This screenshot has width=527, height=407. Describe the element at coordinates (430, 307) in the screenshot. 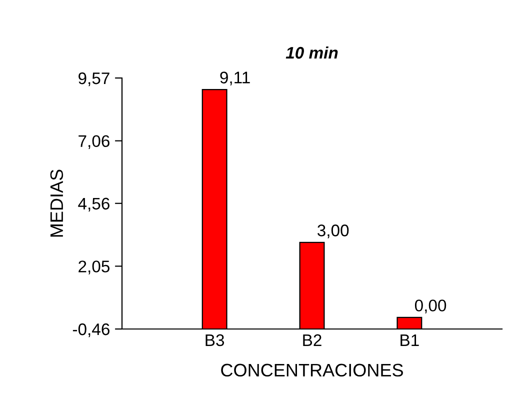

I see `annotation: 0,00` at that location.